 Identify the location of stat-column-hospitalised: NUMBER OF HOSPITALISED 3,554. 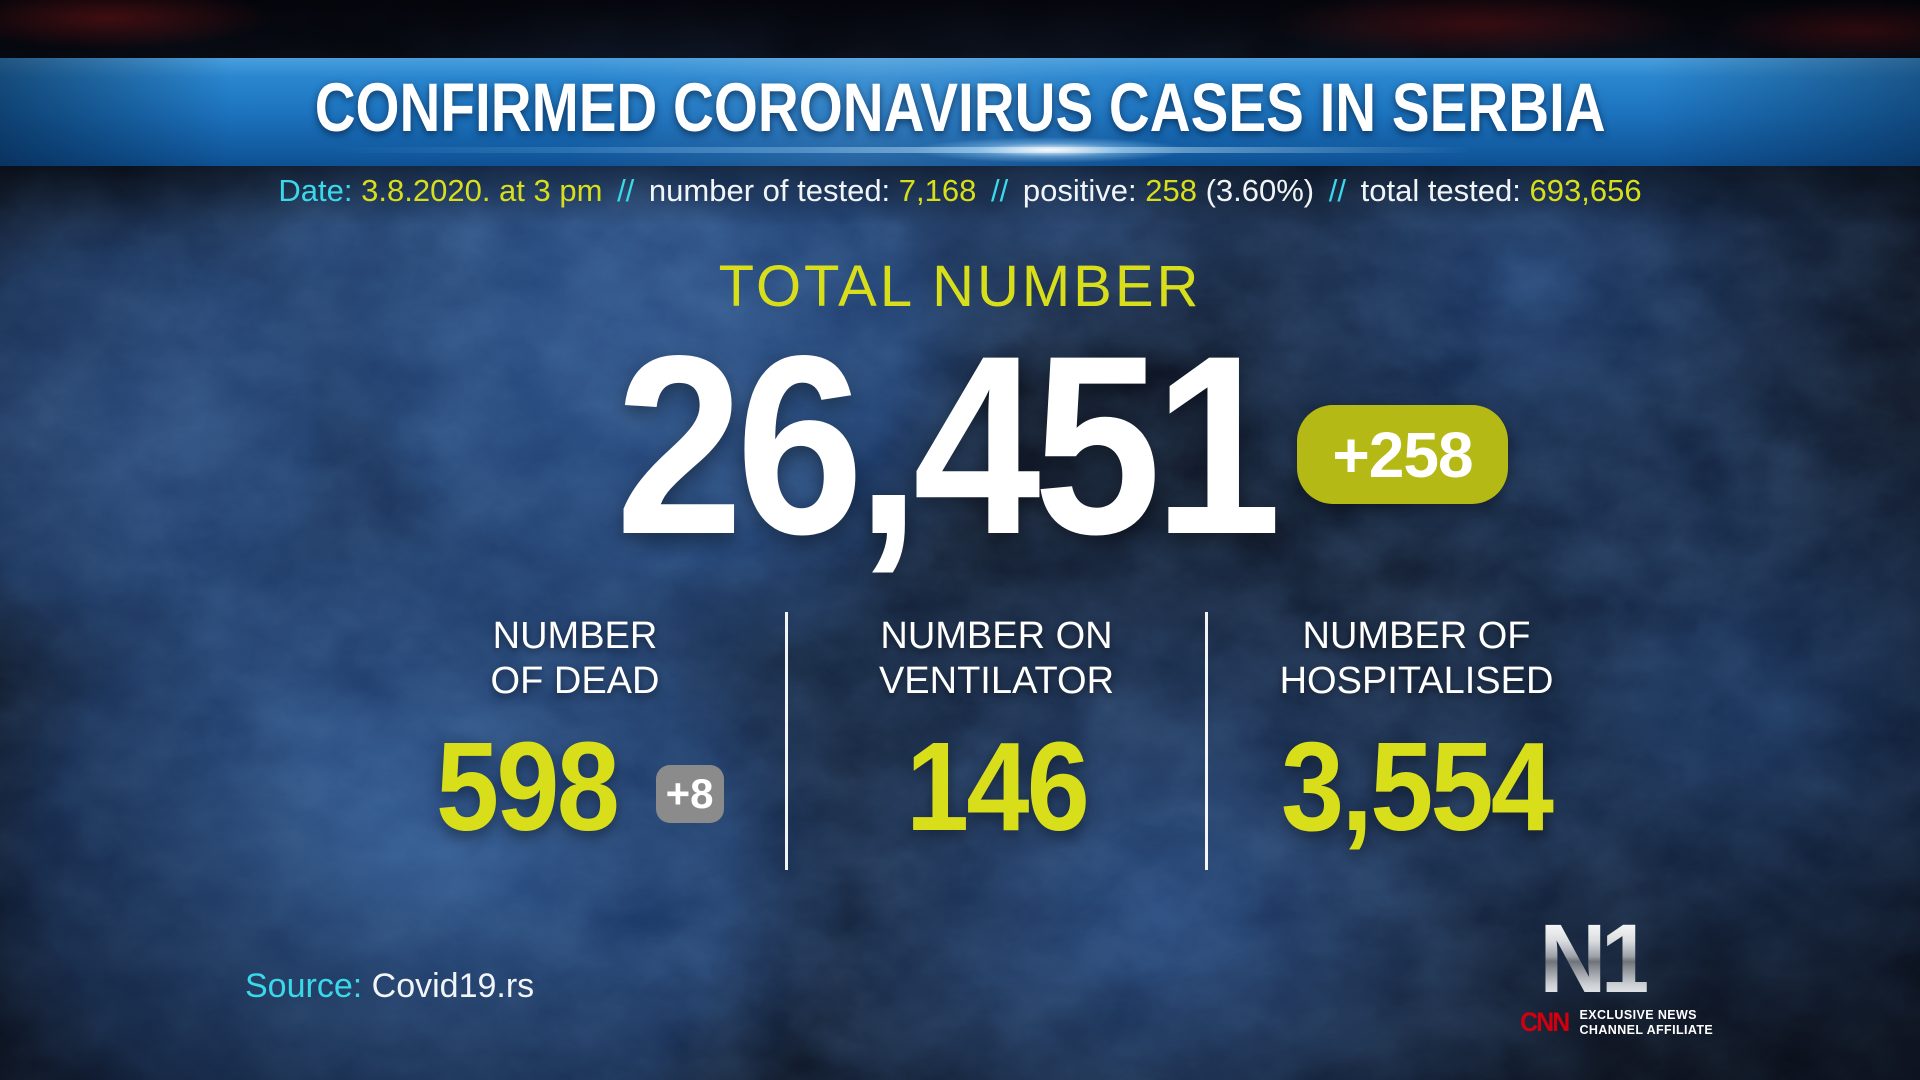
(1415, 741).